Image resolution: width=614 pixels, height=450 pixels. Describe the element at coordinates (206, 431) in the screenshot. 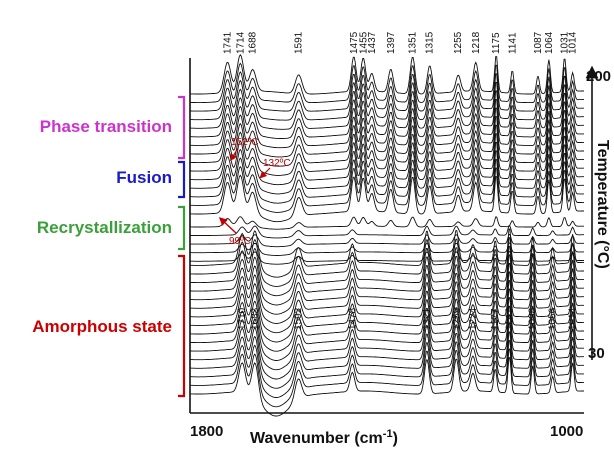

I see `x-tick-1800: 1800` at that location.